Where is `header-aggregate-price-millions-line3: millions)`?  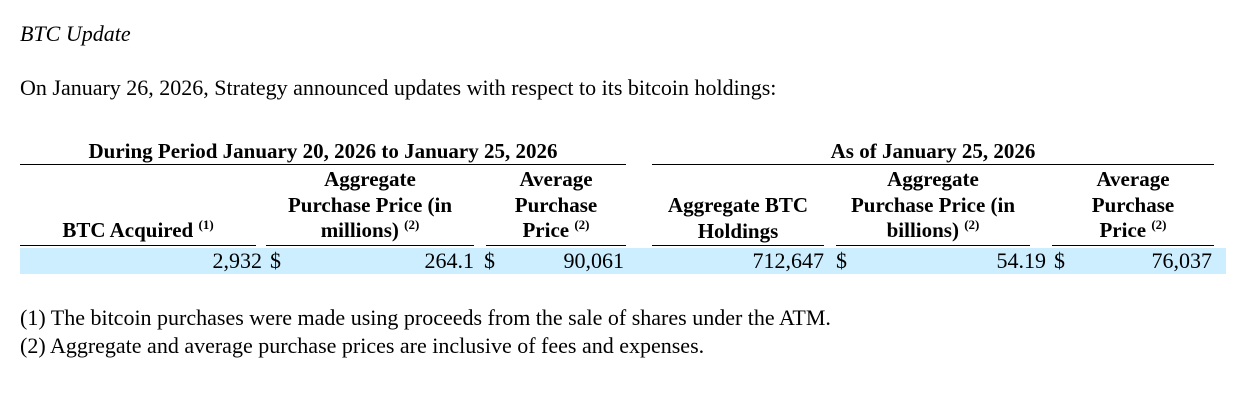 header-aggregate-price-millions-line3: millions) is located at coordinates (359, 230).